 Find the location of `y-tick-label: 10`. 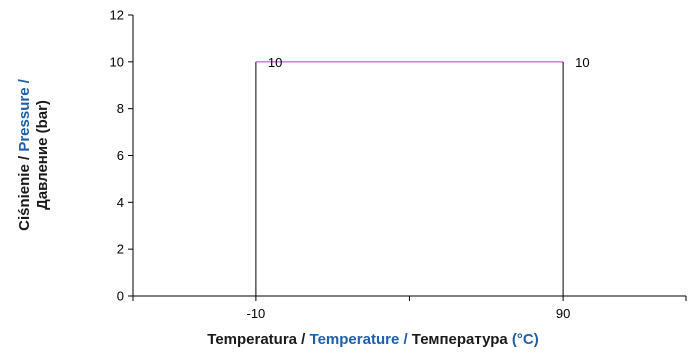

y-tick-label: 10 is located at coordinates (117, 61).